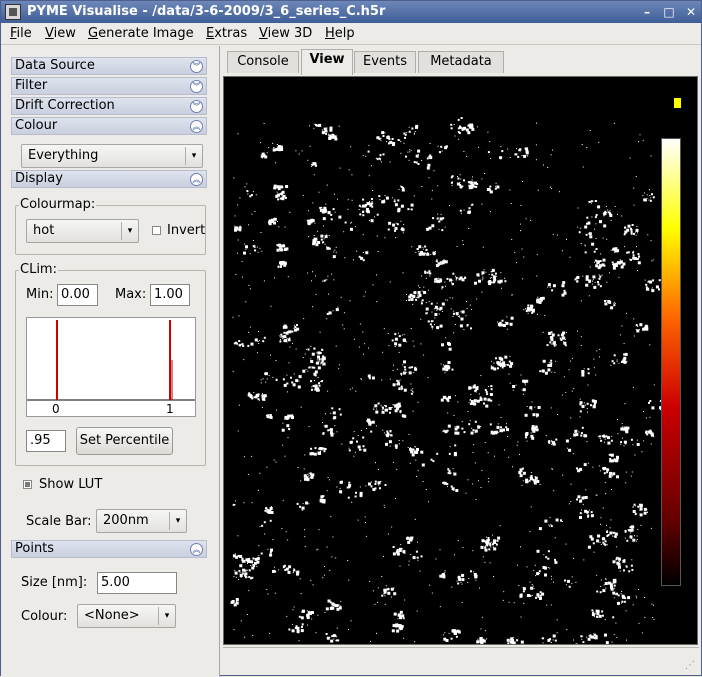  What do you see at coordinates (170, 409) in the screenshot?
I see `histogram-tick-1: 1` at bounding box center [170, 409].